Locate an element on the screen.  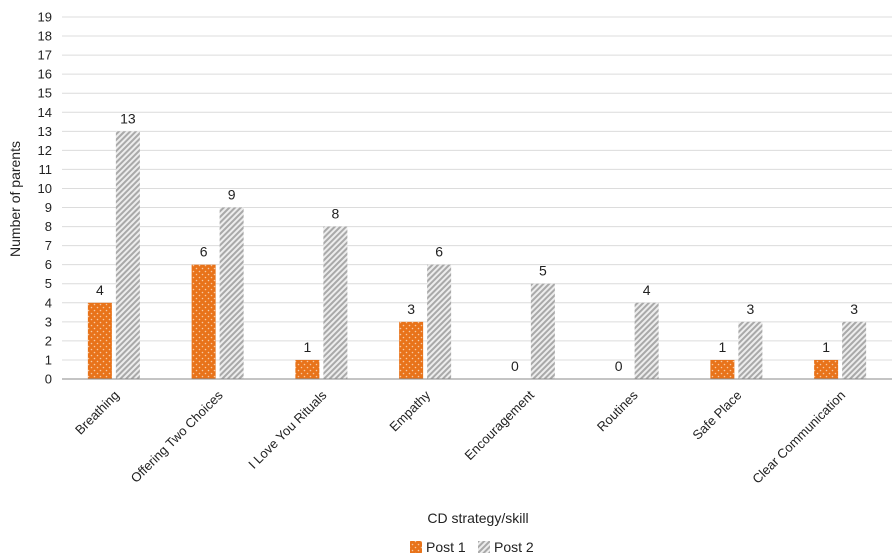
x-axis-title: CD strategy/skill is located at coordinates (477, 518).